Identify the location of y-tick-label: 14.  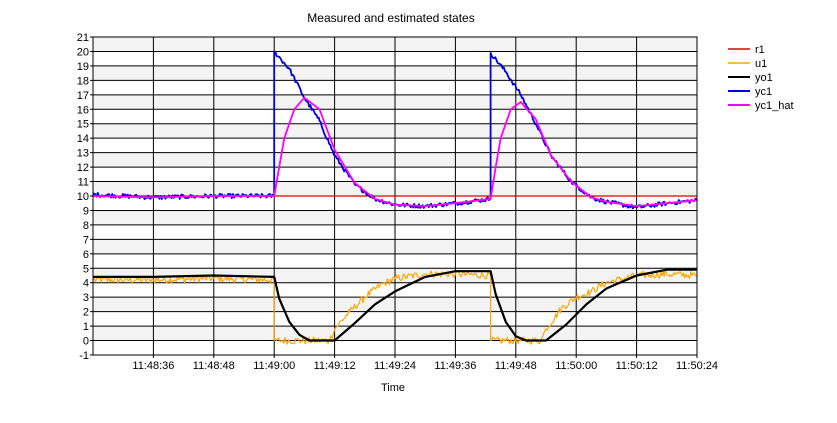
(83, 139).